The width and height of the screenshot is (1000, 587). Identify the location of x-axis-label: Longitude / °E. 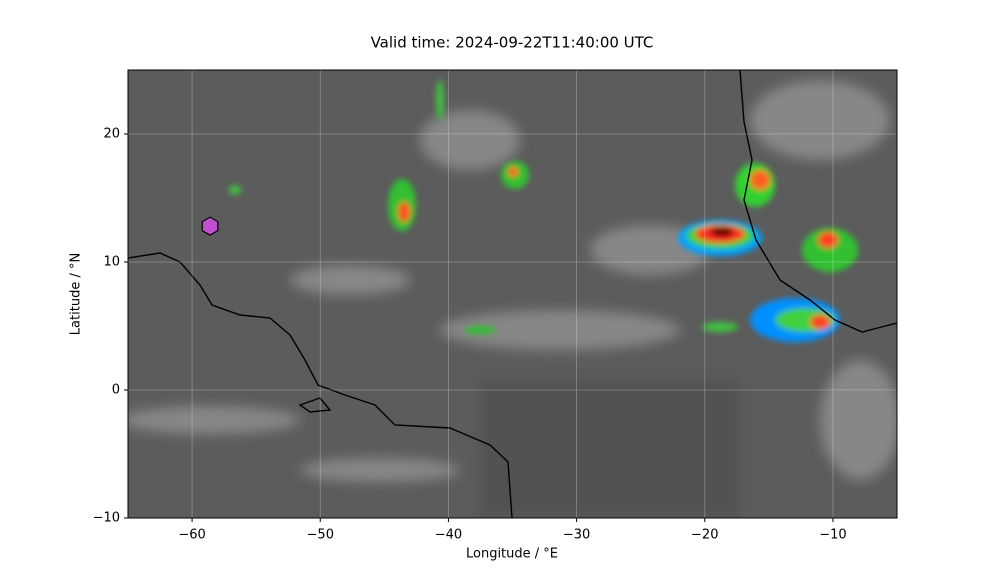
(512, 554).